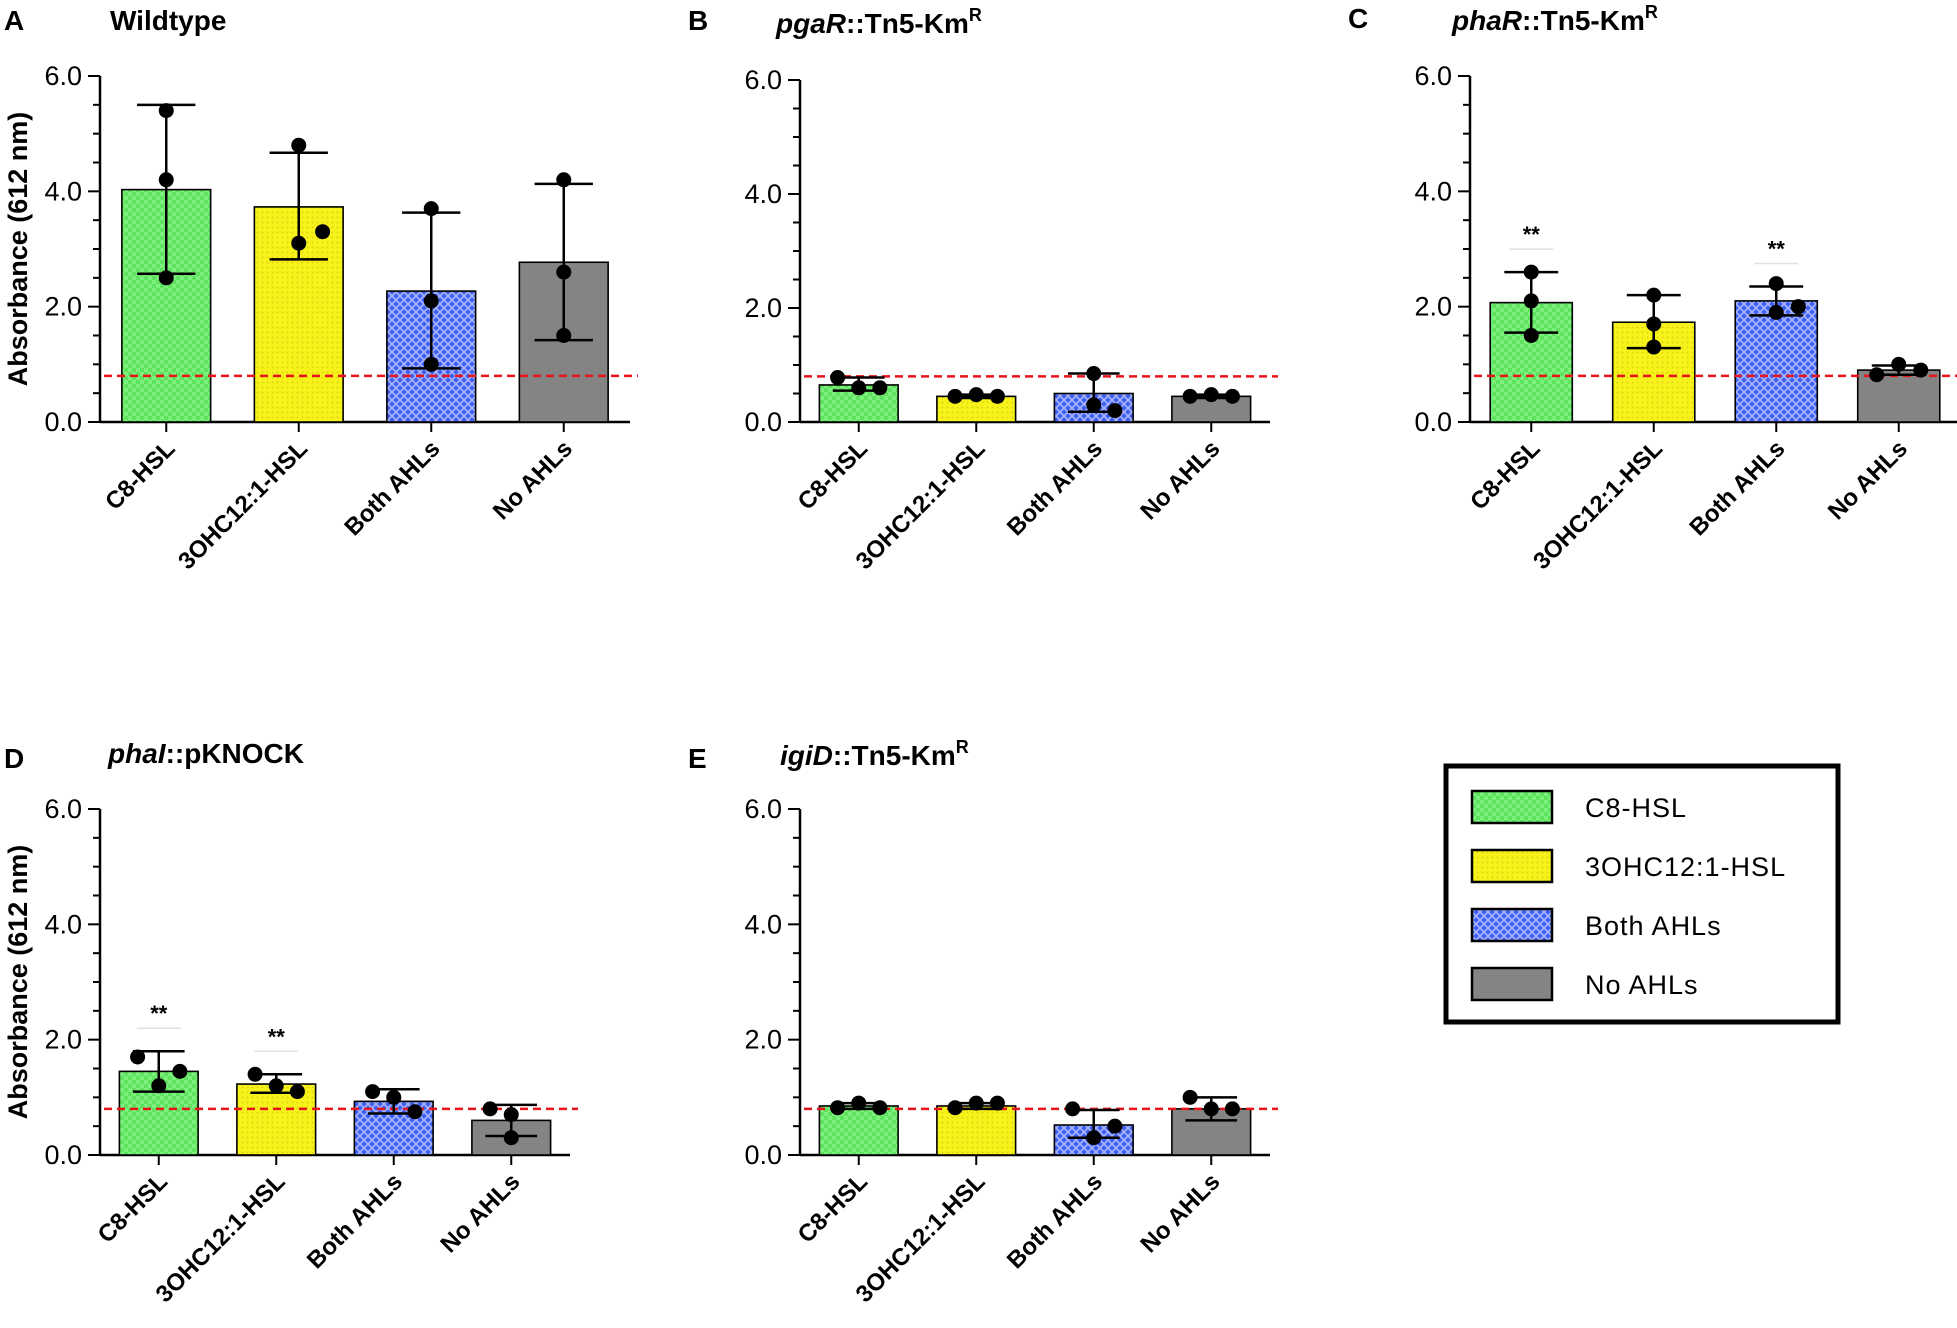 Image resolution: width=1957 pixels, height=1328 pixels. What do you see at coordinates (697, 758) in the screenshot?
I see `panel-letter: E` at bounding box center [697, 758].